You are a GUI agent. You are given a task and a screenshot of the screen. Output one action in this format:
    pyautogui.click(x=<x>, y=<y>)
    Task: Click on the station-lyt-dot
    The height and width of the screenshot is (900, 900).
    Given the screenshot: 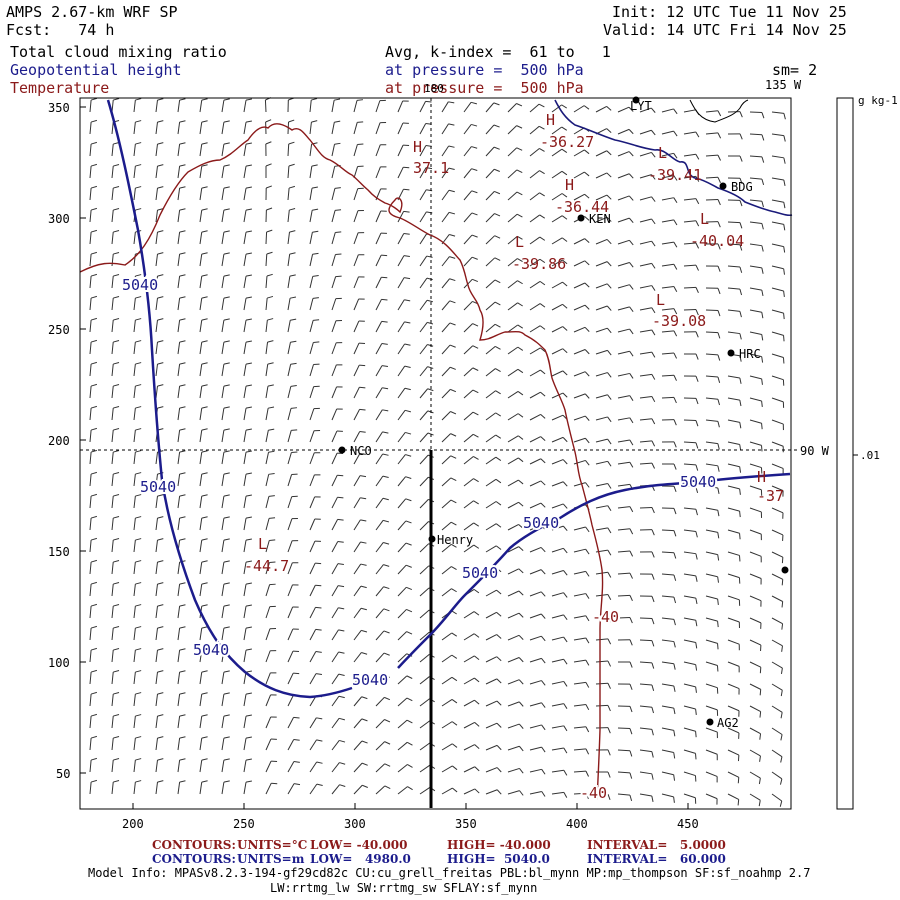 What is the action you would take?
    pyautogui.click(x=636, y=100)
    